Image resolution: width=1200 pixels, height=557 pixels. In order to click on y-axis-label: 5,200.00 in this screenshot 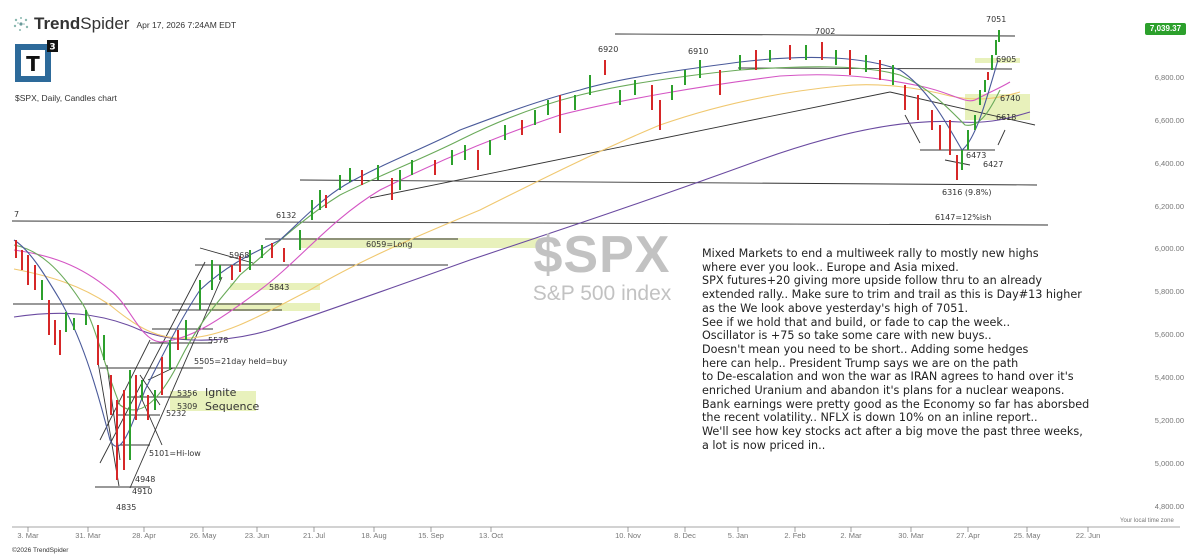, I will do `click(1169, 420)`.